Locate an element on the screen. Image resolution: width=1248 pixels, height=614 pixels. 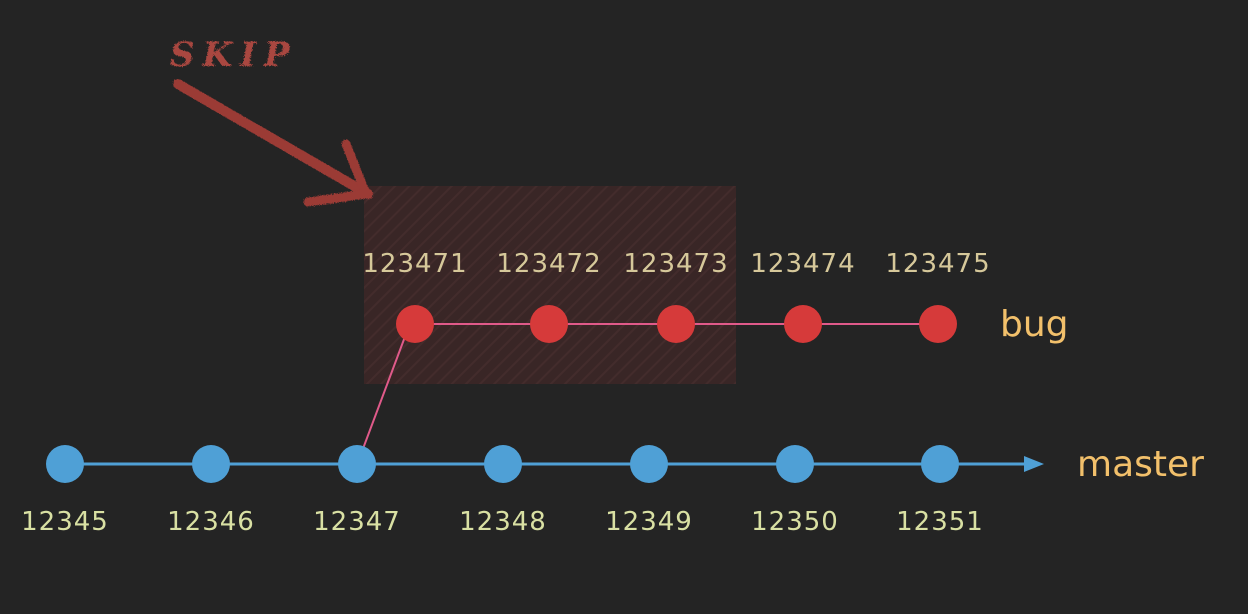
skip-region is located at coordinates (550, 285).